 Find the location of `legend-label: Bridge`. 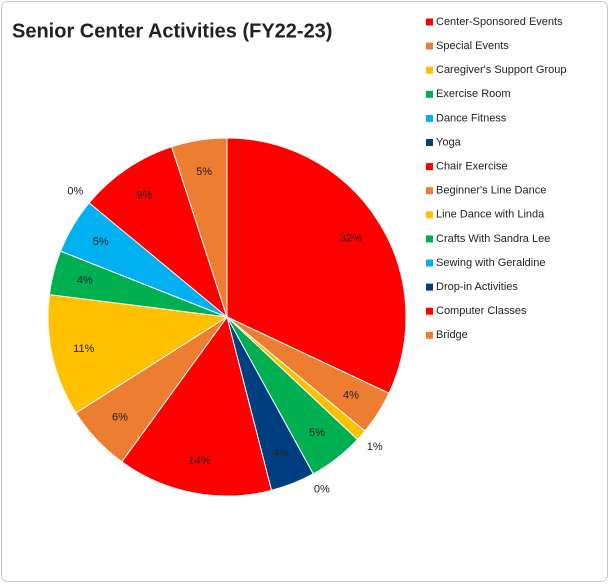

legend-label: Bridge is located at coordinates (452, 335).